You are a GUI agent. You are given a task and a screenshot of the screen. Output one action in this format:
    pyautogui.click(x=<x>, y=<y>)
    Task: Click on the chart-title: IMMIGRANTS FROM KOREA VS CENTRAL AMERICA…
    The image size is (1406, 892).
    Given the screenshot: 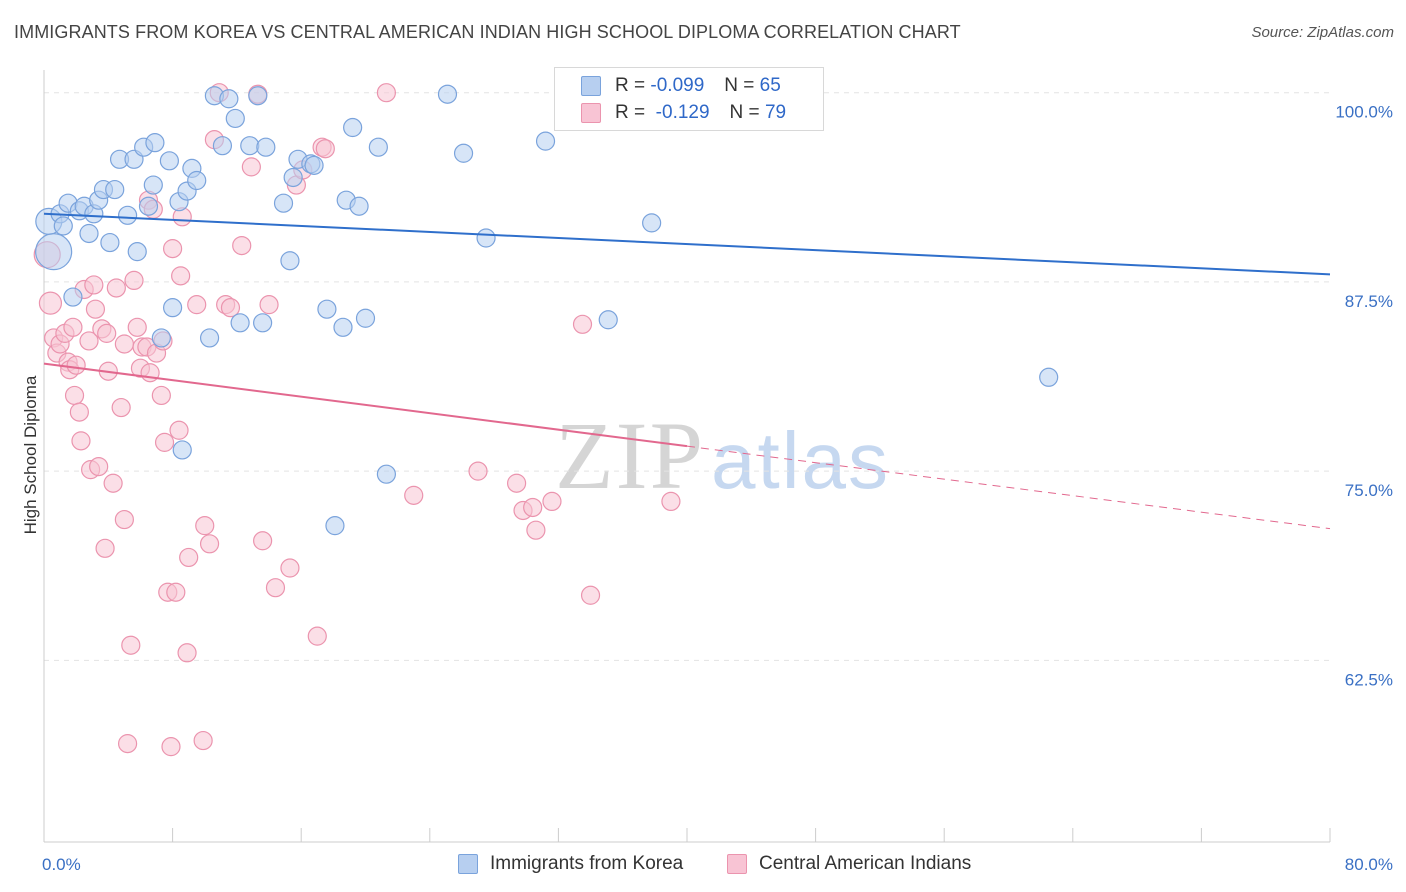 What is the action you would take?
    pyautogui.click(x=487, y=32)
    